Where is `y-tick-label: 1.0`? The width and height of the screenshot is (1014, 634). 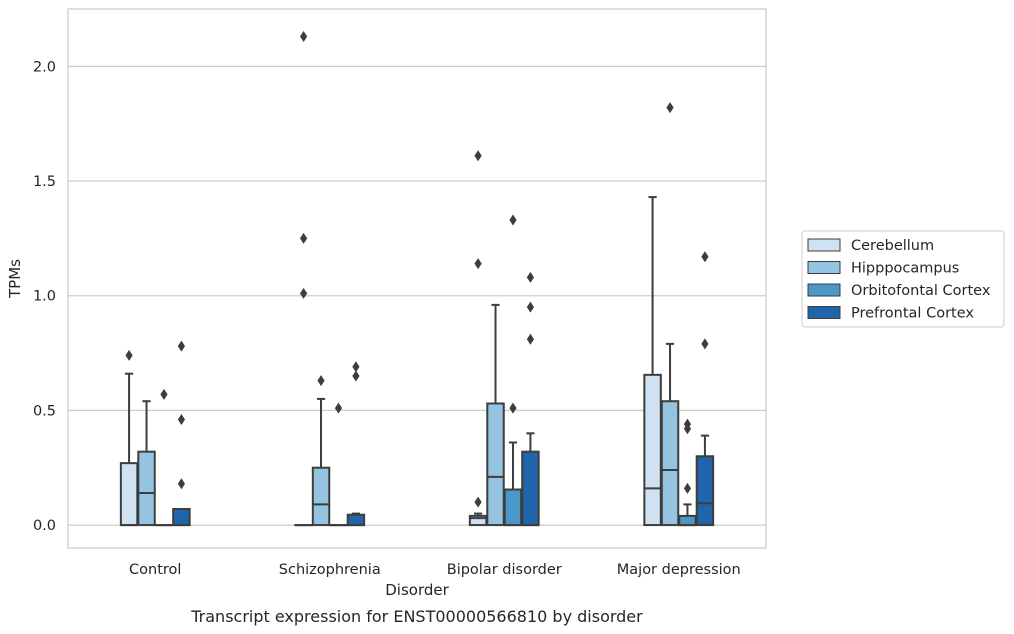
y-tick-label: 1.0 is located at coordinates (44, 297).